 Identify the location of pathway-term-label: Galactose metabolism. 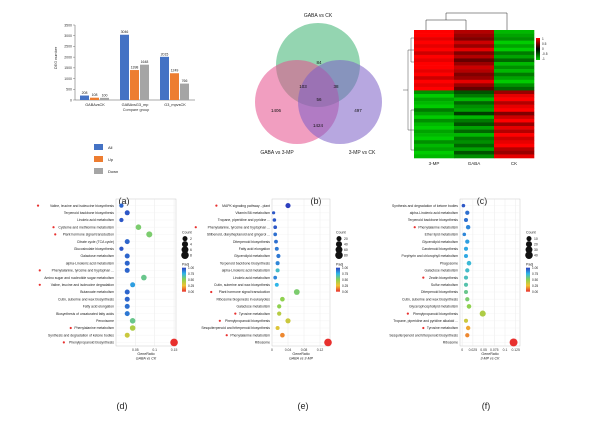
(441, 271).